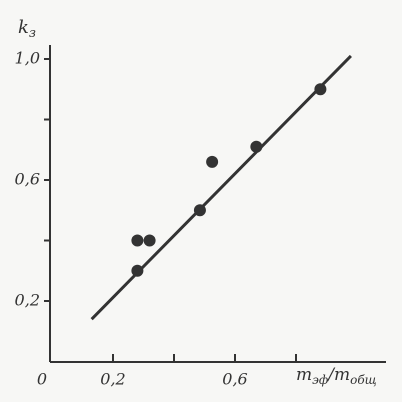 The image size is (402, 402). Describe the element at coordinates (32, 33) in the screenshot. I see `y-label-part: з` at that location.